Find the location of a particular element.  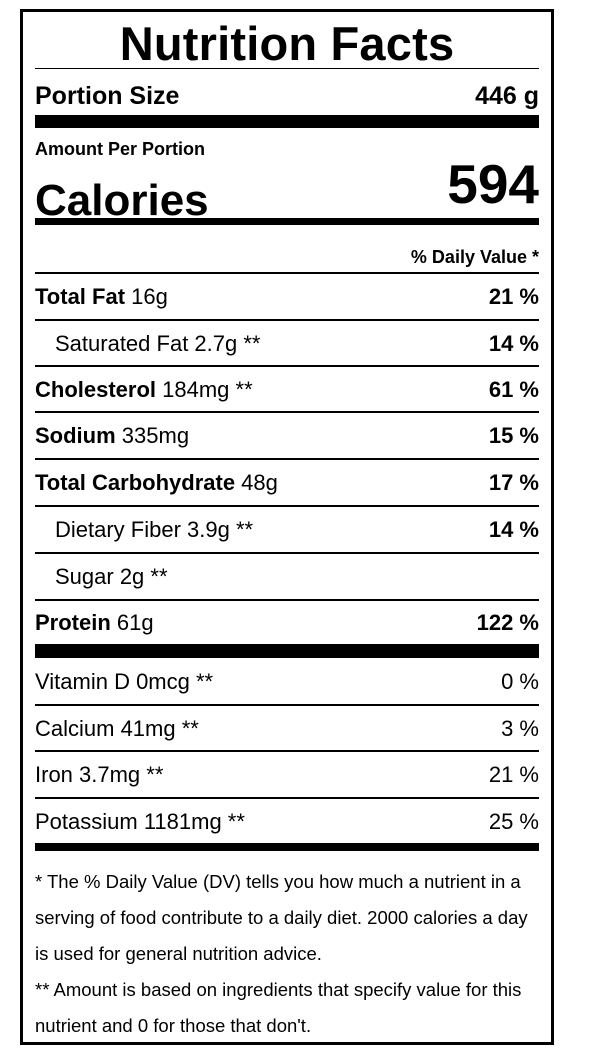

vitamin-dv: 25 % is located at coordinates (513, 821).